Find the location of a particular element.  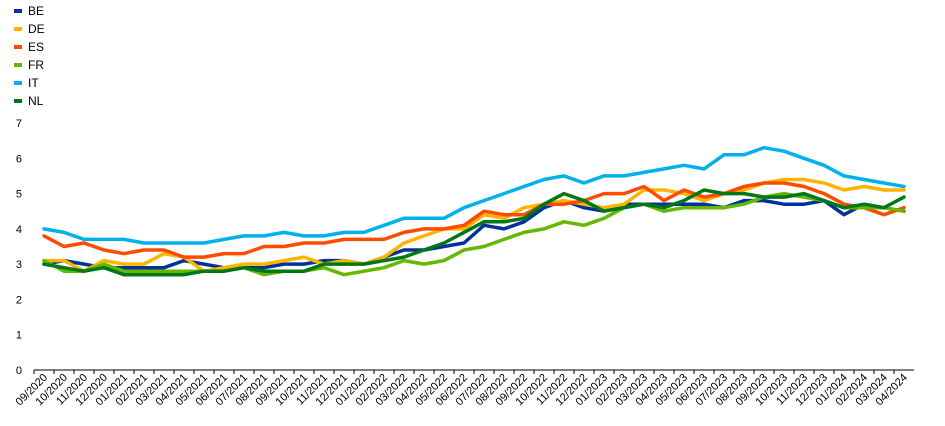

legend-item-be: BE is located at coordinates (29, 11).